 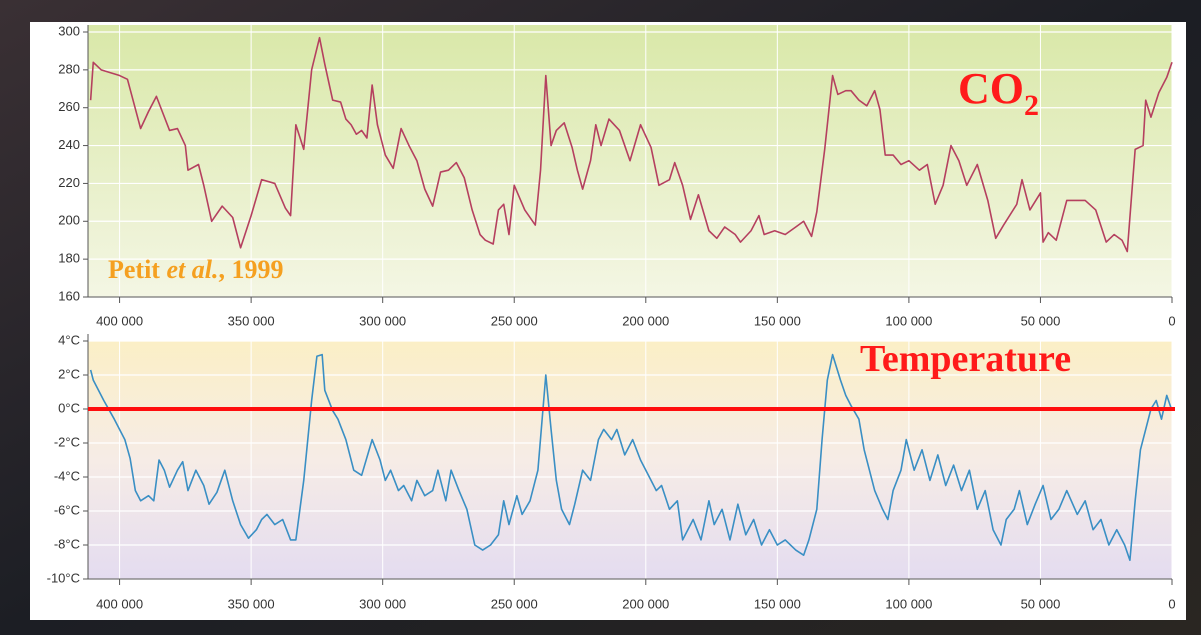 I want to click on y-tick-label: 4°C, so click(x=69, y=339).